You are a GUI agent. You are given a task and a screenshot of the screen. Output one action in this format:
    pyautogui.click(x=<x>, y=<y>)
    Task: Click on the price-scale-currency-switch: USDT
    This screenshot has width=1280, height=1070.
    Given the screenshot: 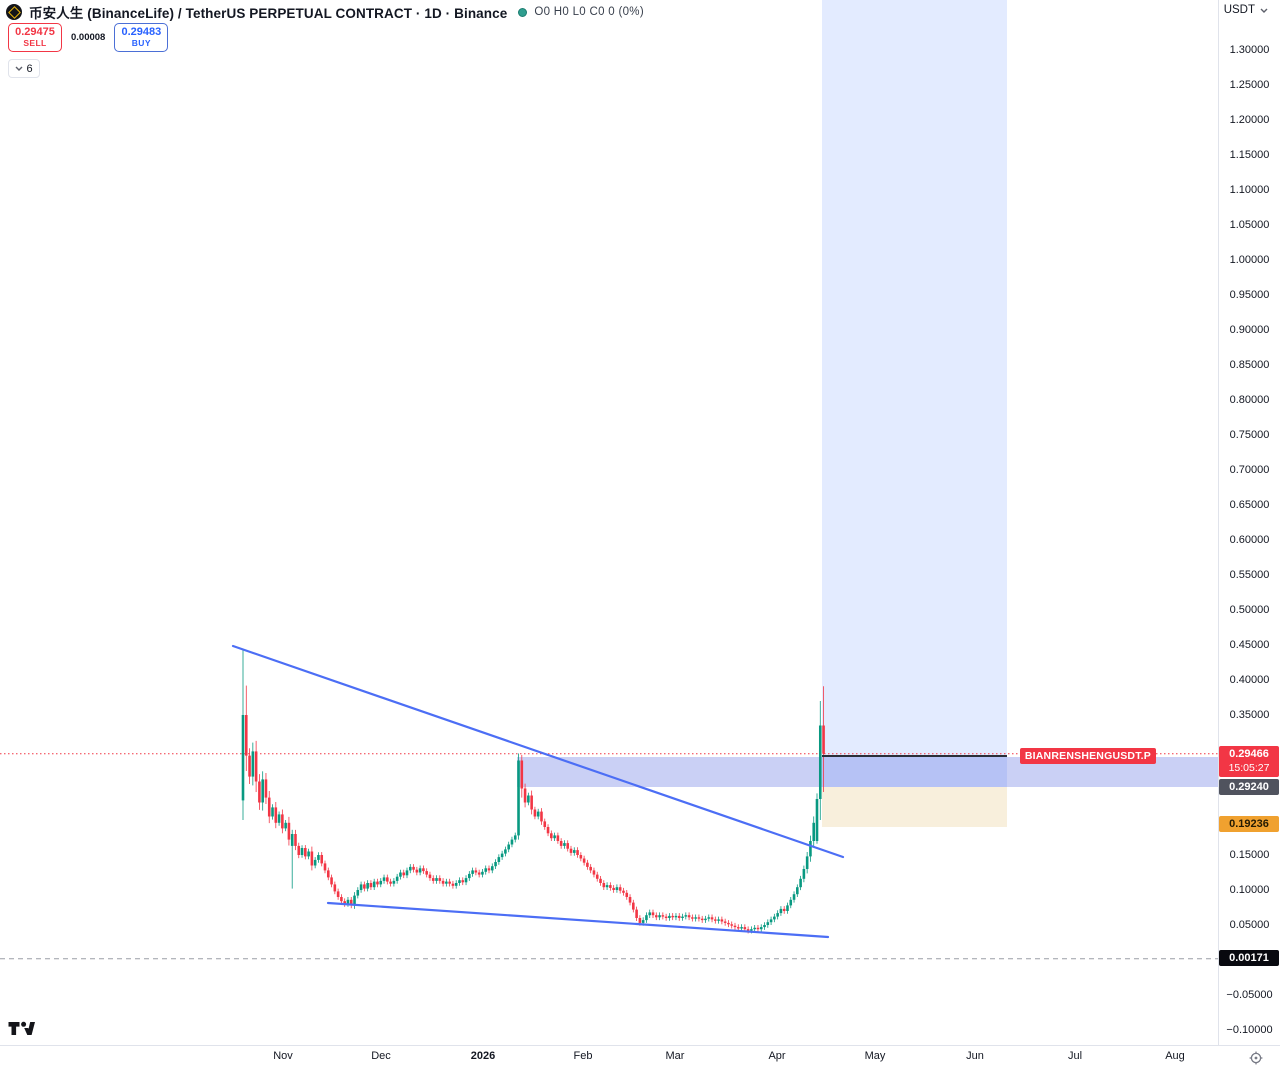 What is the action you would take?
    pyautogui.click(x=1246, y=10)
    